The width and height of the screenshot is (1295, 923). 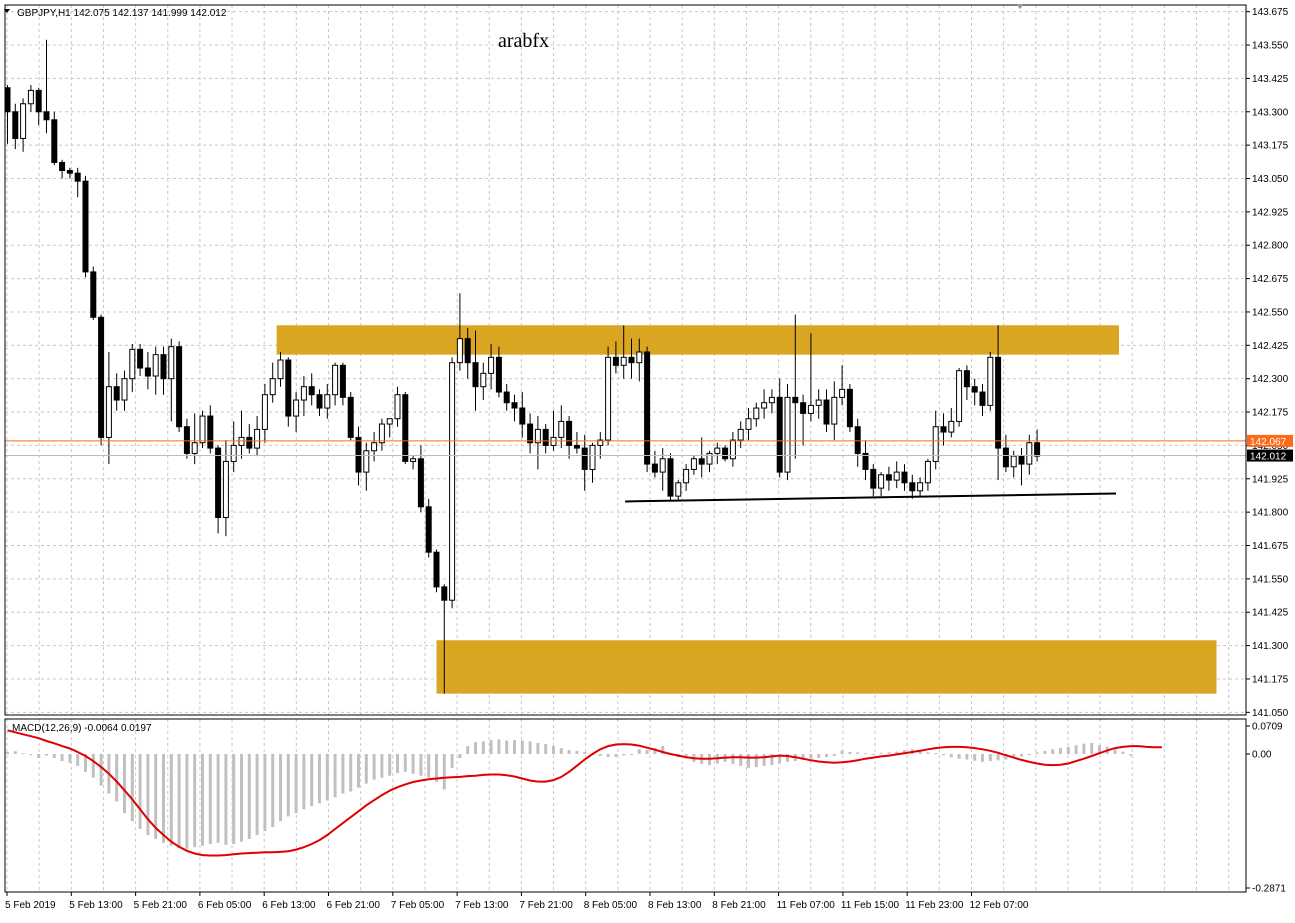 I want to click on shift-marker-icon, so click(x=1020, y=6).